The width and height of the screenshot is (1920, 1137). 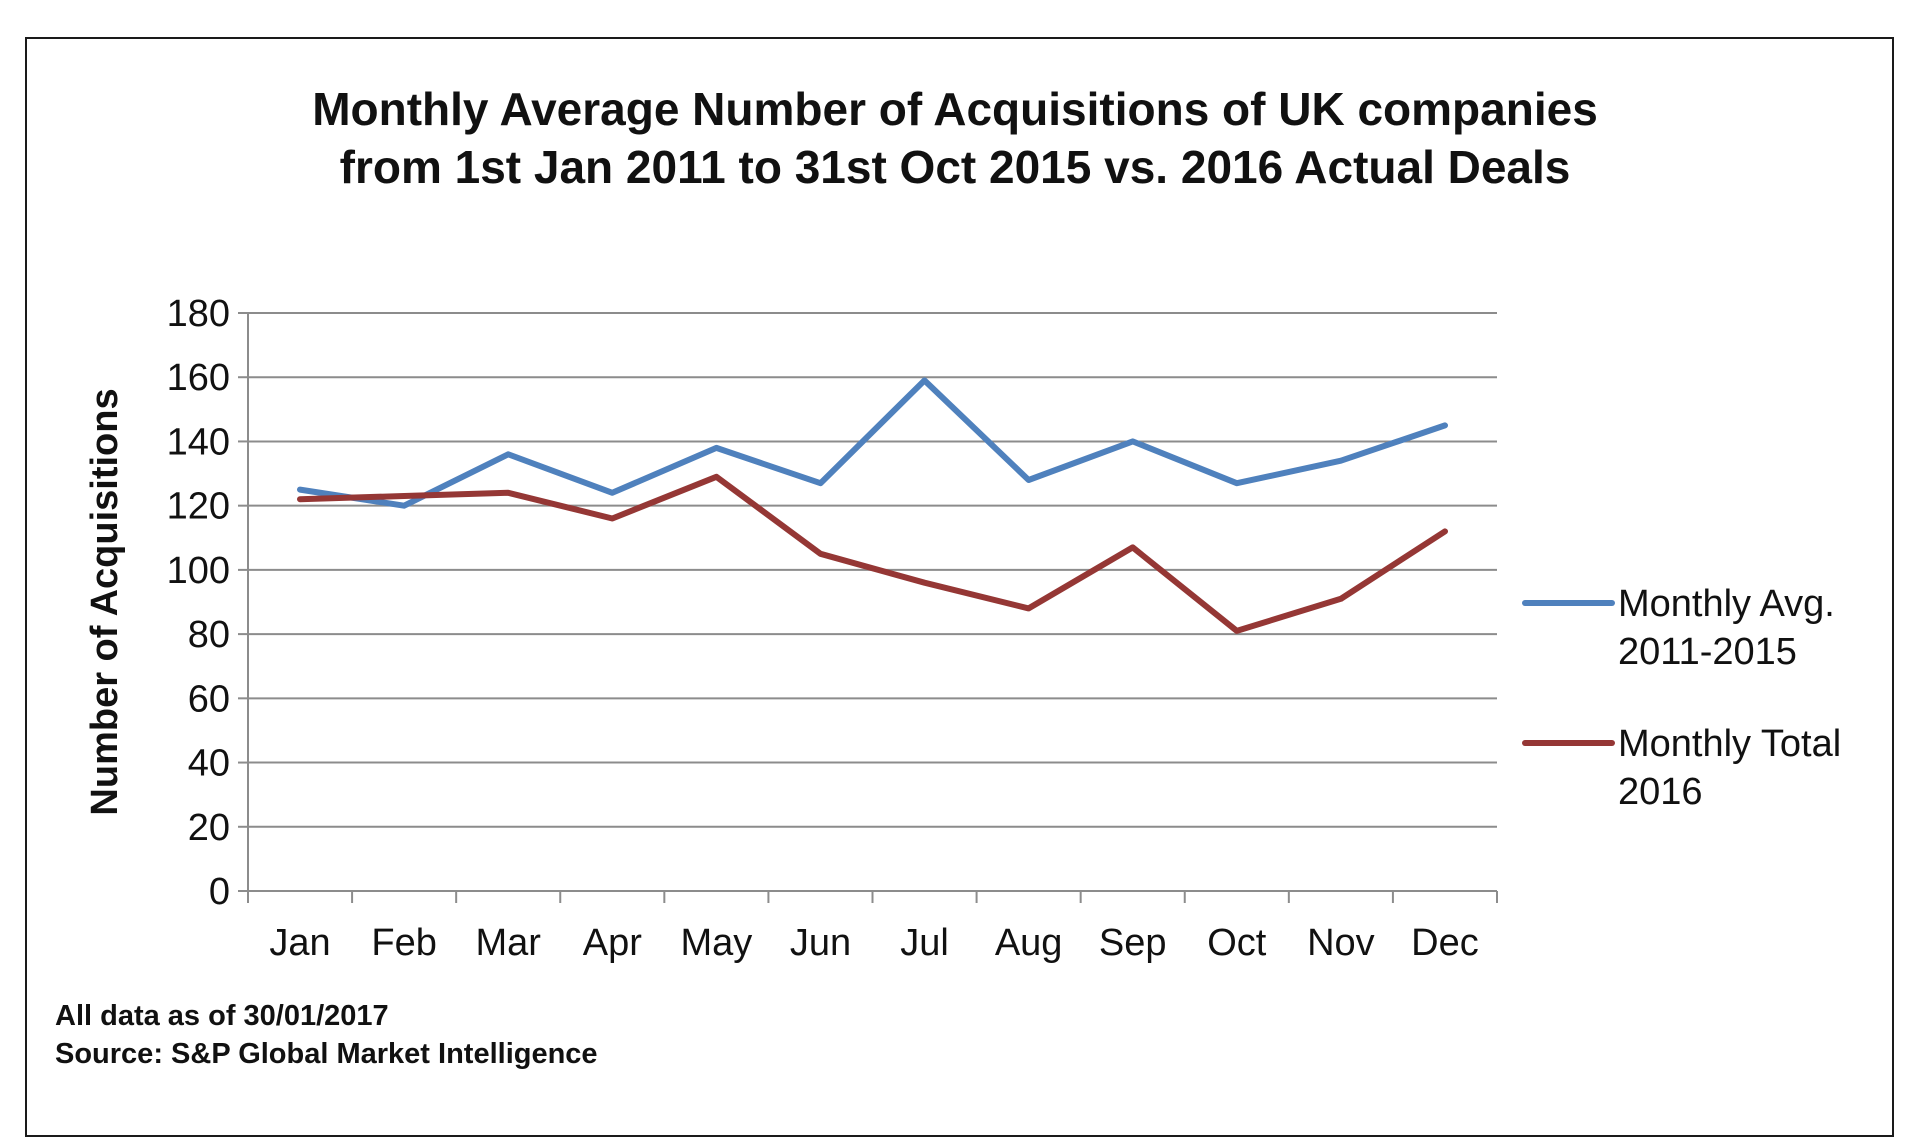 What do you see at coordinates (1729, 744) in the screenshot?
I see `legend-label: Monthly Total` at bounding box center [1729, 744].